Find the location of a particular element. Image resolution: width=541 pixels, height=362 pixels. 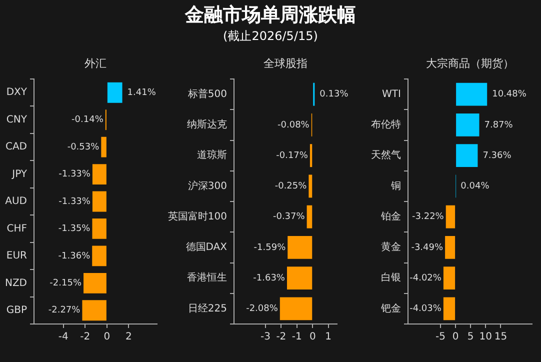

y-tick-label: 纳斯达克 is located at coordinates (207, 124).